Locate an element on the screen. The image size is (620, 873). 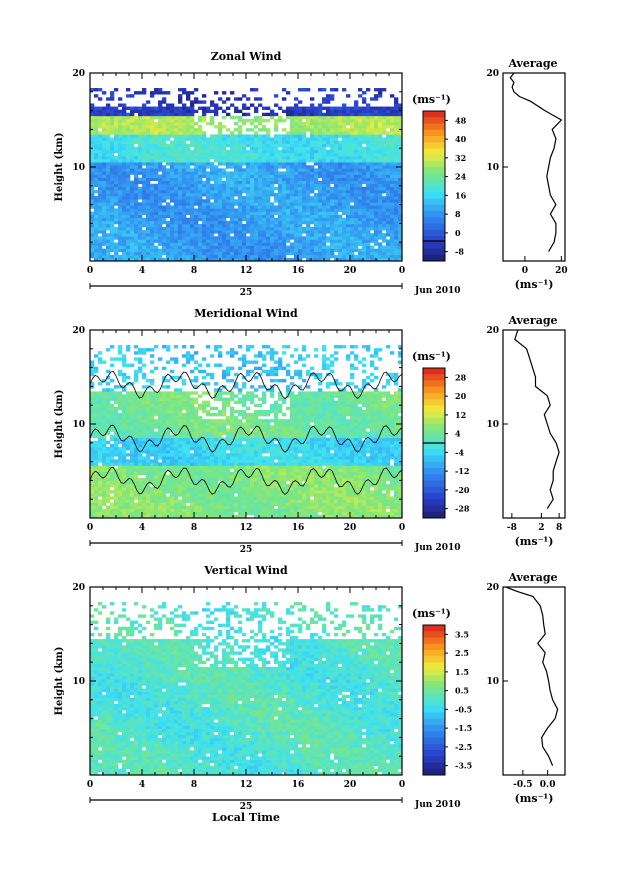
profile-x-tick: 20 is located at coordinates (561, 271).